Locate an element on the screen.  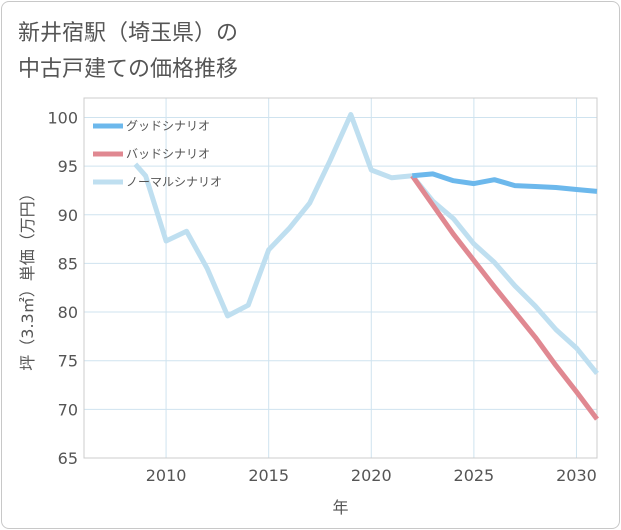
x-tick-label: 2015 is located at coordinates (268, 475).